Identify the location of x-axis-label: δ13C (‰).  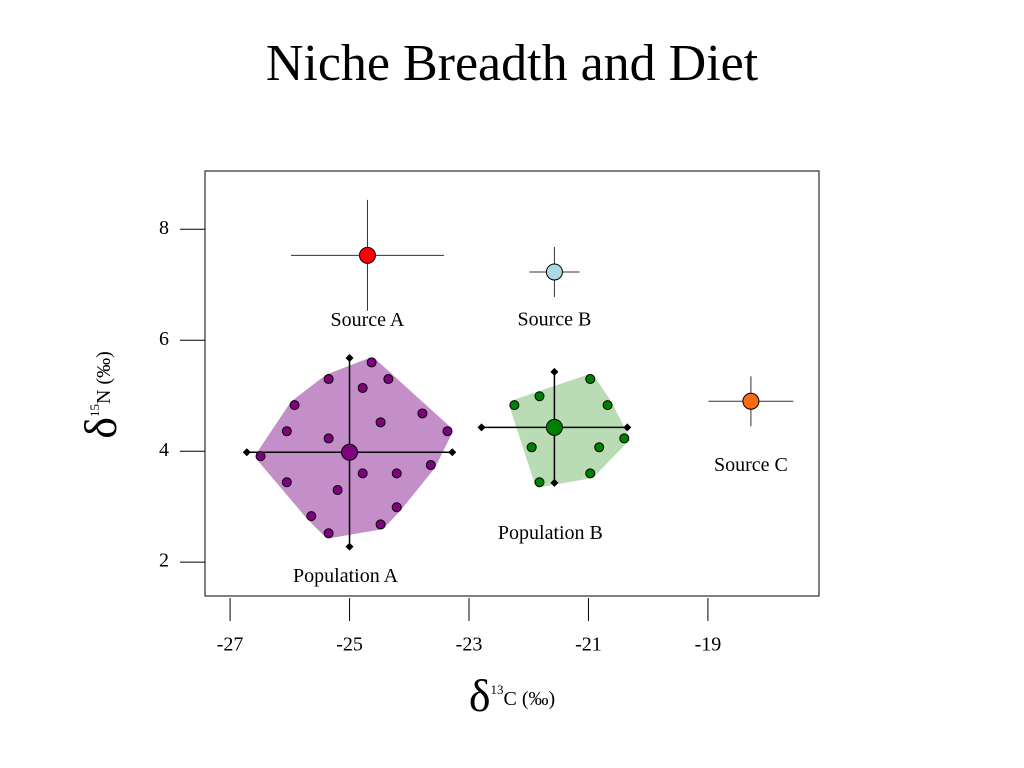
(512, 695).